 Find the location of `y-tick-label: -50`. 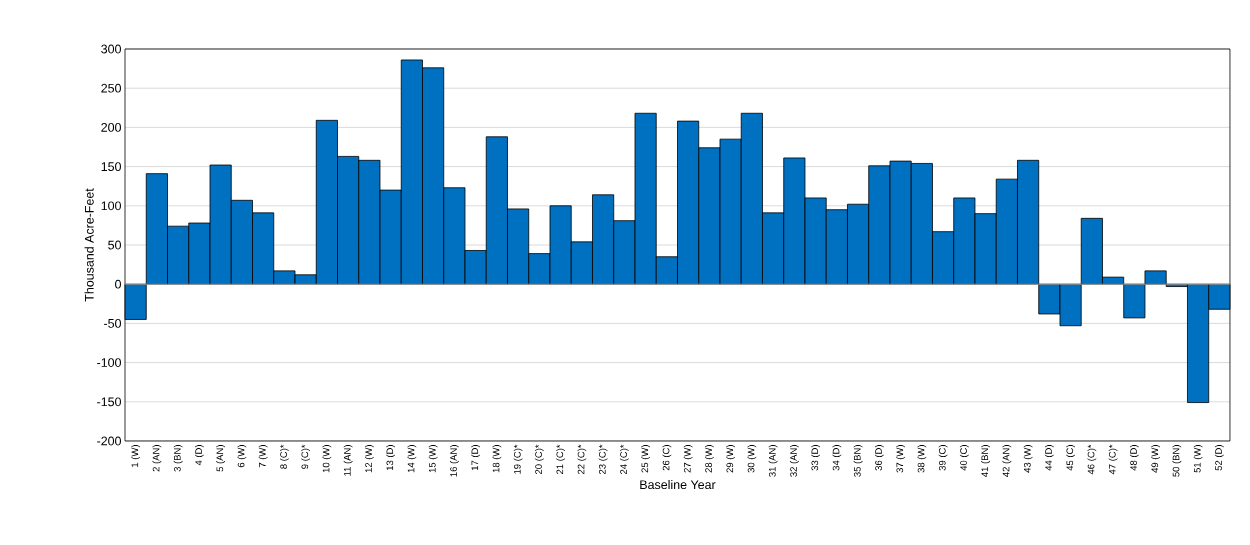

y-tick-label: -50 is located at coordinates (112, 323).